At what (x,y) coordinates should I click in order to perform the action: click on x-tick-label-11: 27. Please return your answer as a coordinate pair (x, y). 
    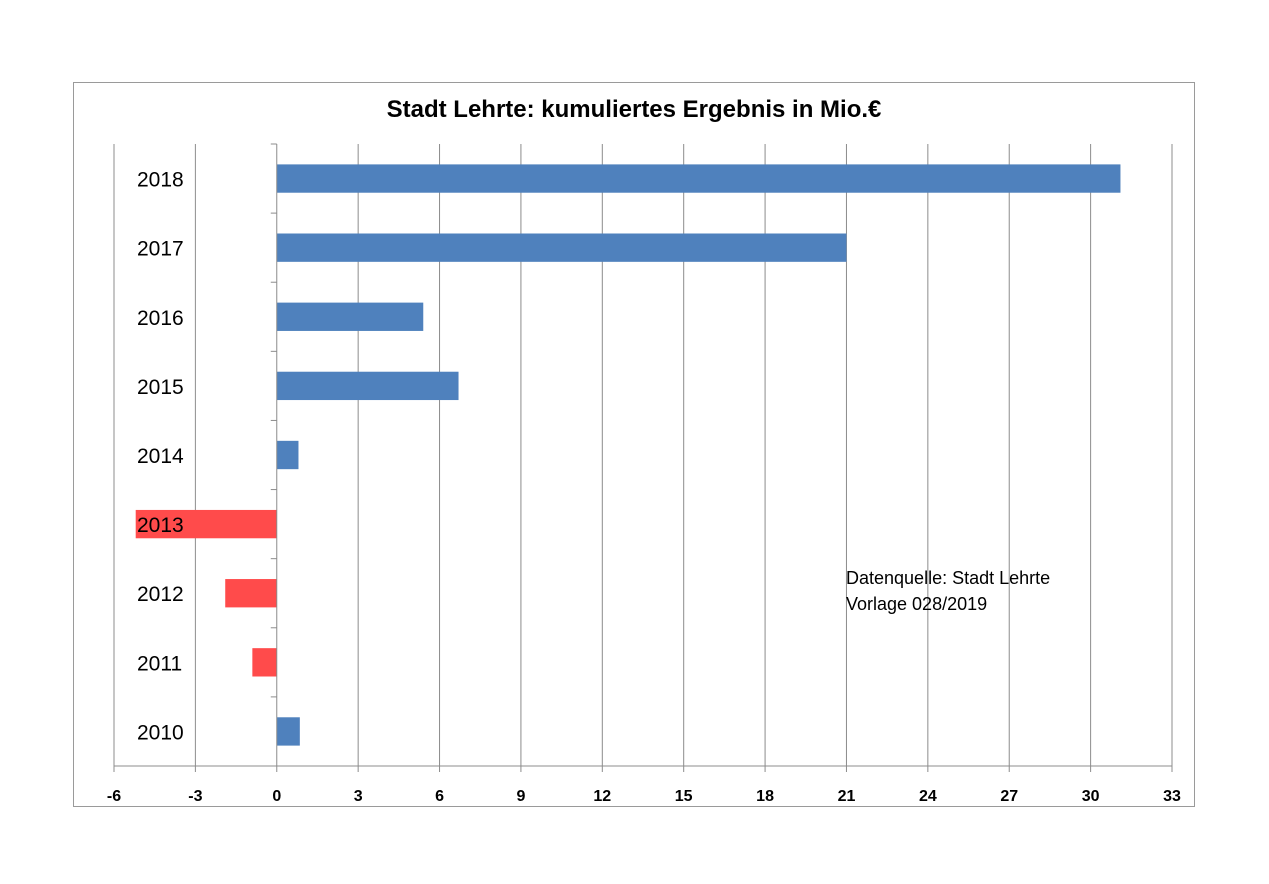
    Looking at the image, I should click on (1009, 796).